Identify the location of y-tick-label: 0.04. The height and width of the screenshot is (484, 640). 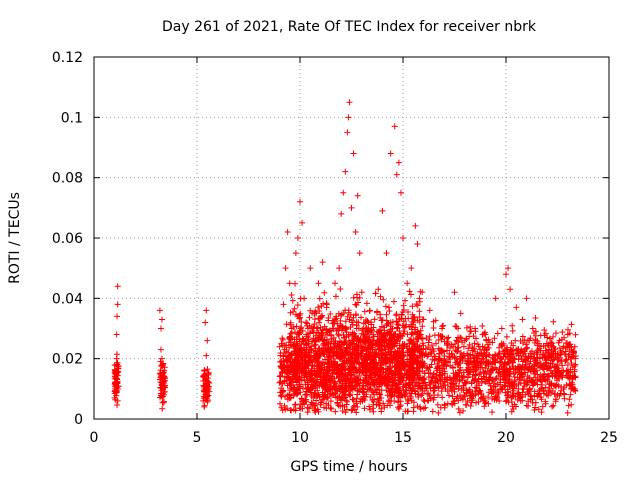
(67, 299).